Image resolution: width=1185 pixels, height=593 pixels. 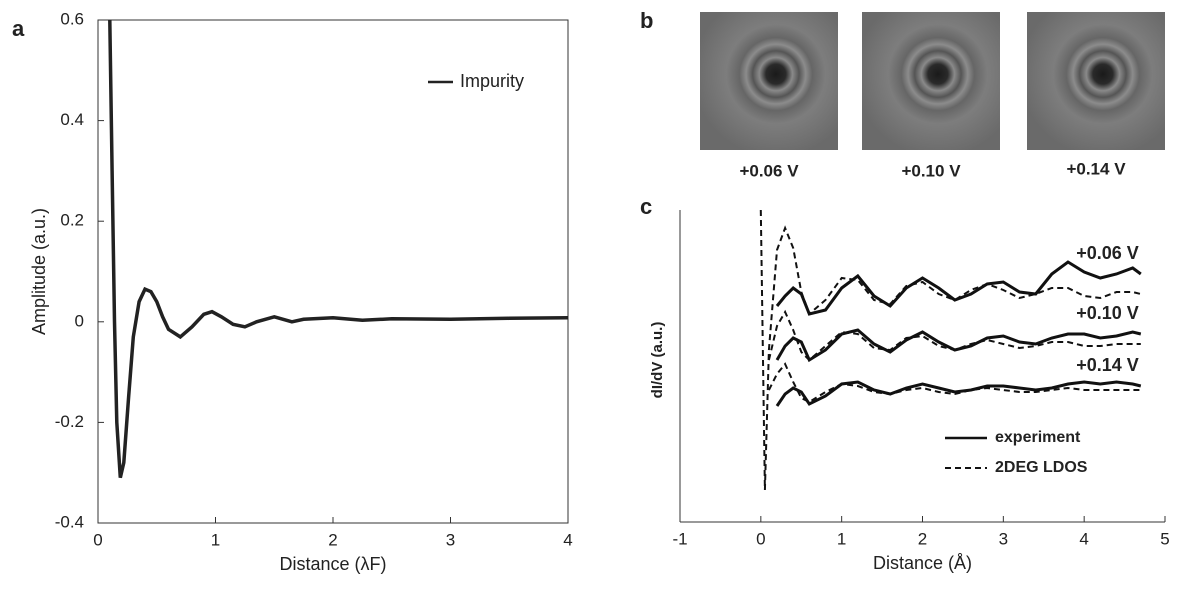 What do you see at coordinates (492, 81) in the screenshot?
I see `legend-label: Impurity` at bounding box center [492, 81].